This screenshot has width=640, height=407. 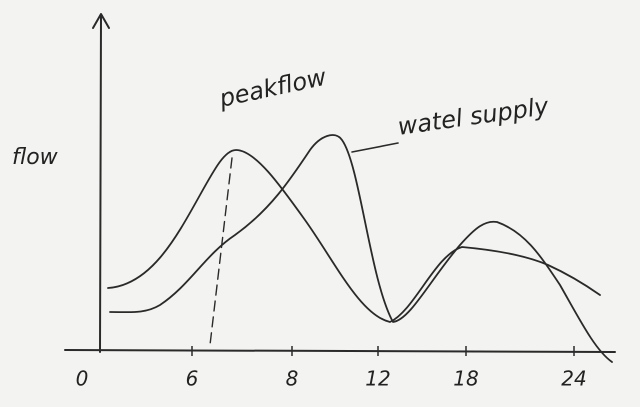 What do you see at coordinates (192, 379) in the screenshot?
I see `x-tick-label: 6` at bounding box center [192, 379].